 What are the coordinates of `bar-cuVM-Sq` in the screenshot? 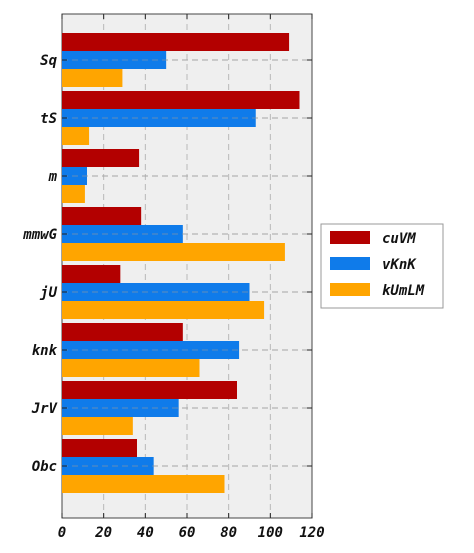 It's located at (176, 42).